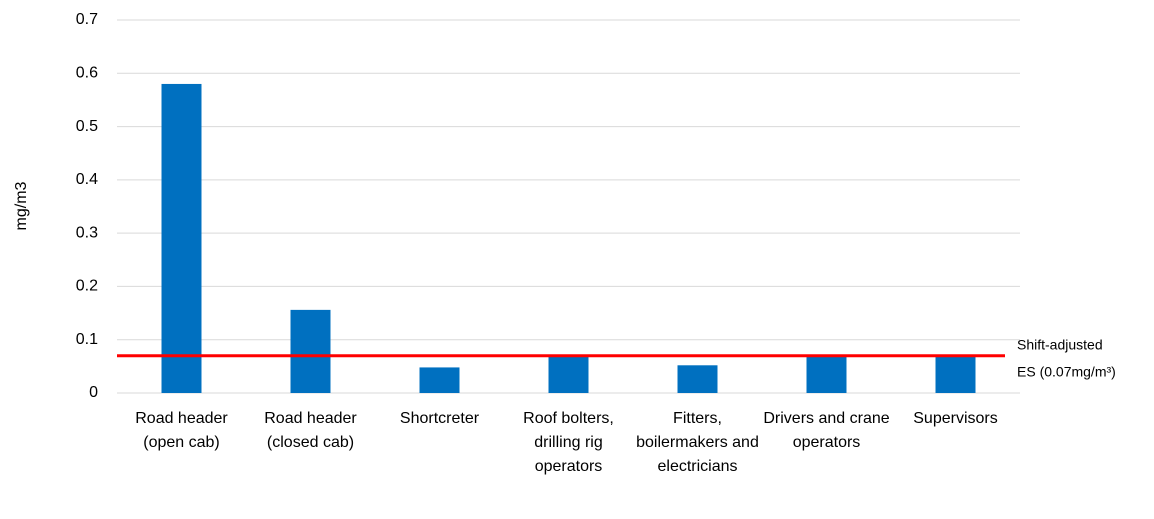  I want to click on y-tick-label: 0.6, so click(87, 73).